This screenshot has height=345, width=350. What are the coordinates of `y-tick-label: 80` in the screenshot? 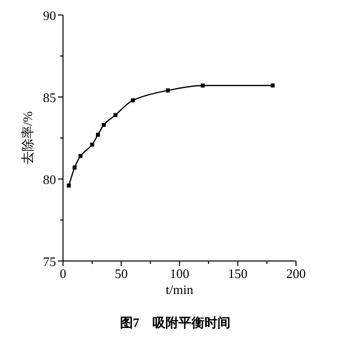 It's located at (49, 179).